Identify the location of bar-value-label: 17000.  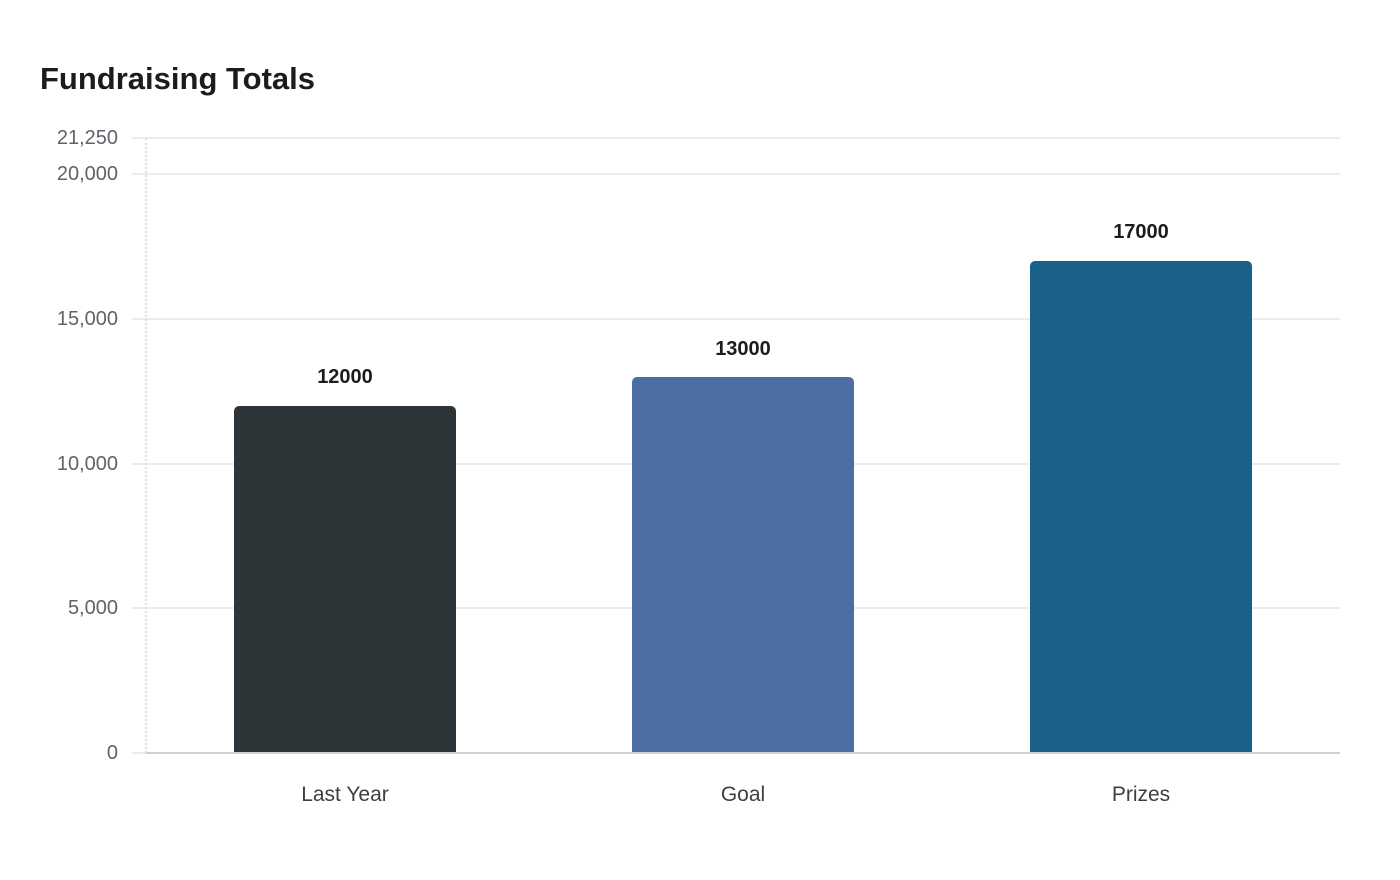
(1141, 232).